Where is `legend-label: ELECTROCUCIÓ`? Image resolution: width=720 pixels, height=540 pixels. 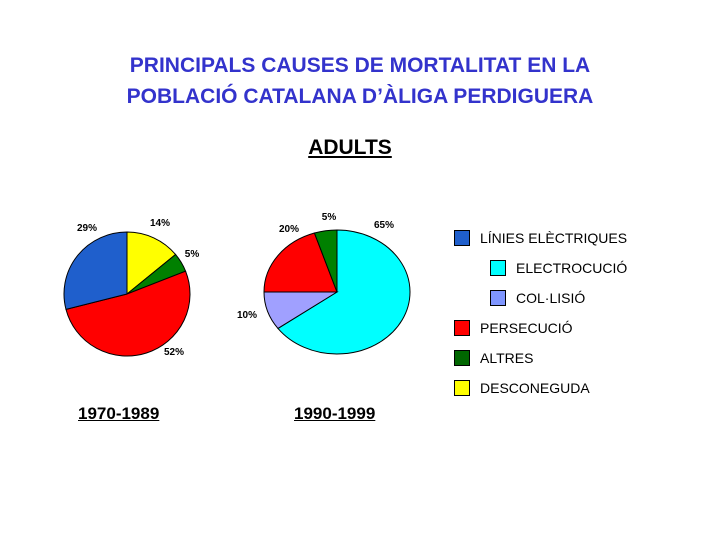 legend-label: ELECTROCUCIÓ is located at coordinates (572, 268).